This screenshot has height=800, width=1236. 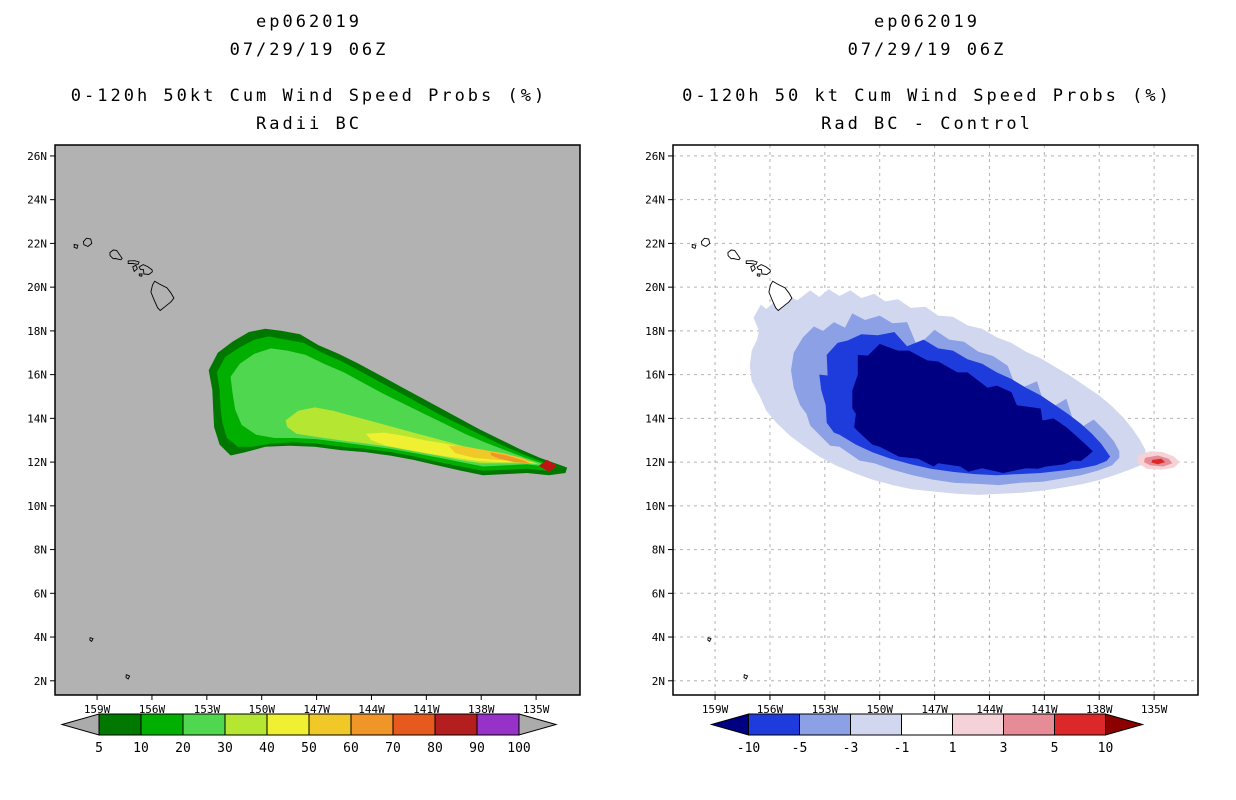 What do you see at coordinates (927, 36) in the screenshot?
I see `title-block-right: ep062019 07/29/19 06Z` at bounding box center [927, 36].